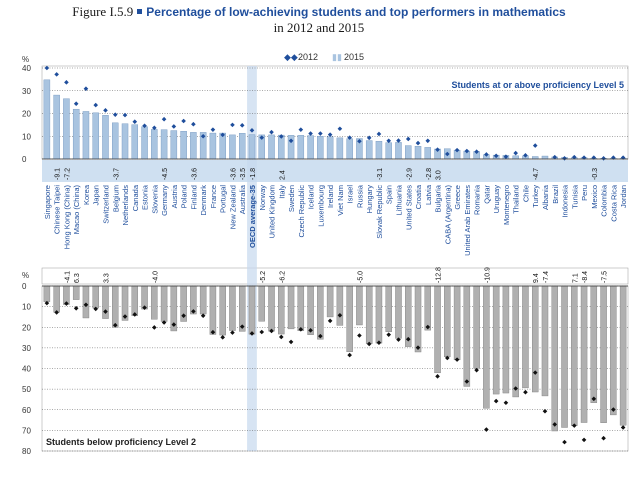 This screenshot has height=478, width=638. I want to click on category-label: Chinese Taipei, so click(57, 209).